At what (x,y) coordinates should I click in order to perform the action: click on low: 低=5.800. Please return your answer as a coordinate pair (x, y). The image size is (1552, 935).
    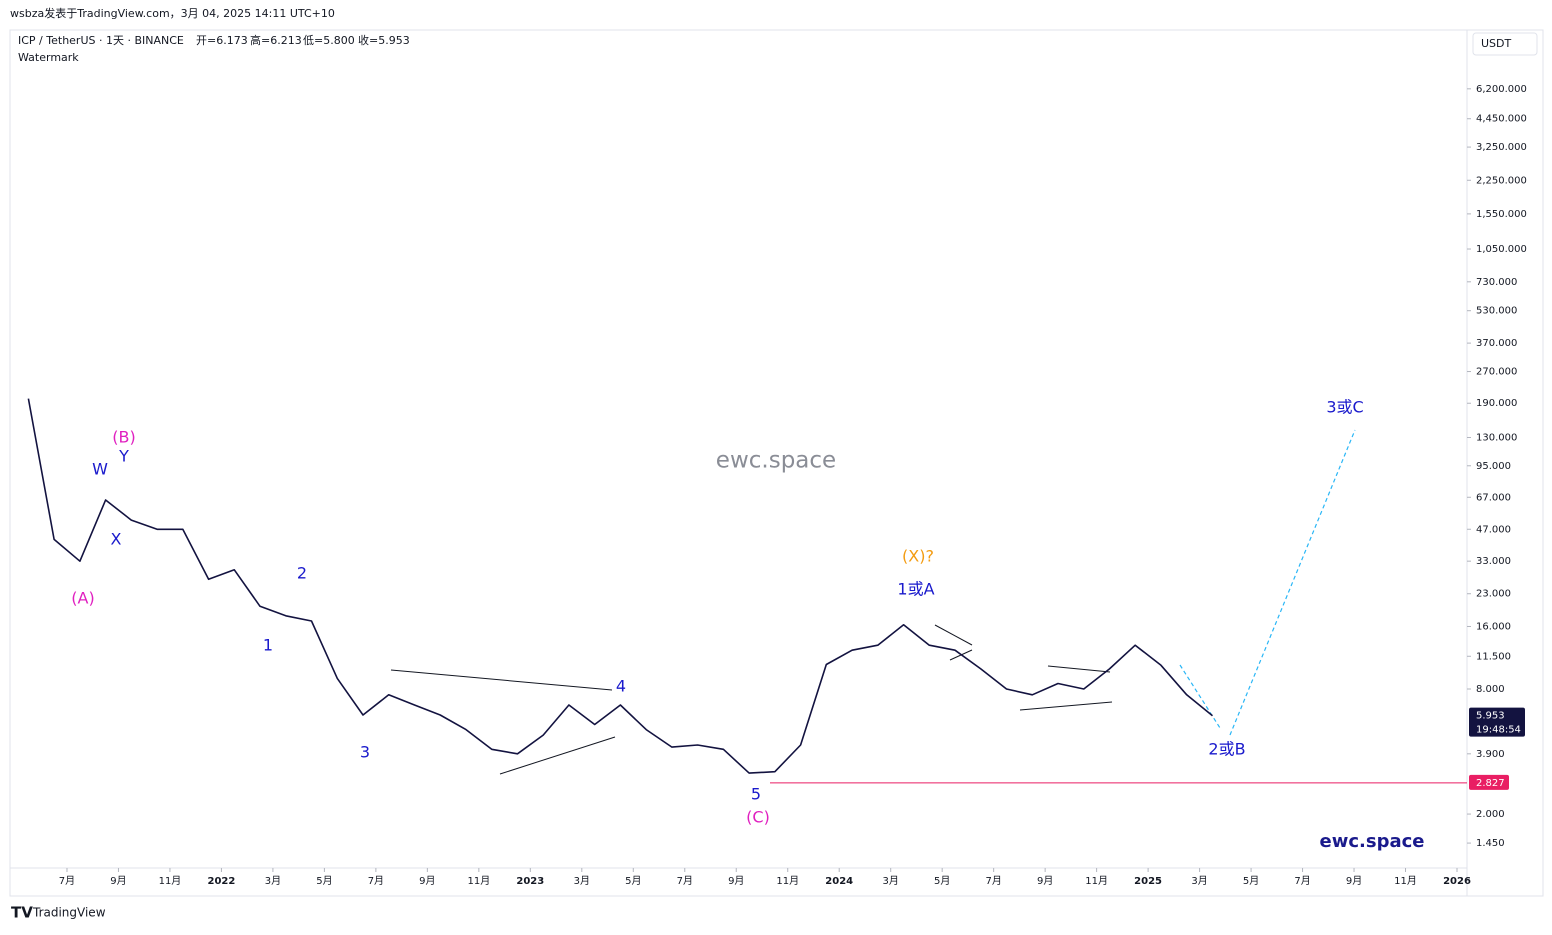
    Looking at the image, I should click on (329, 40).